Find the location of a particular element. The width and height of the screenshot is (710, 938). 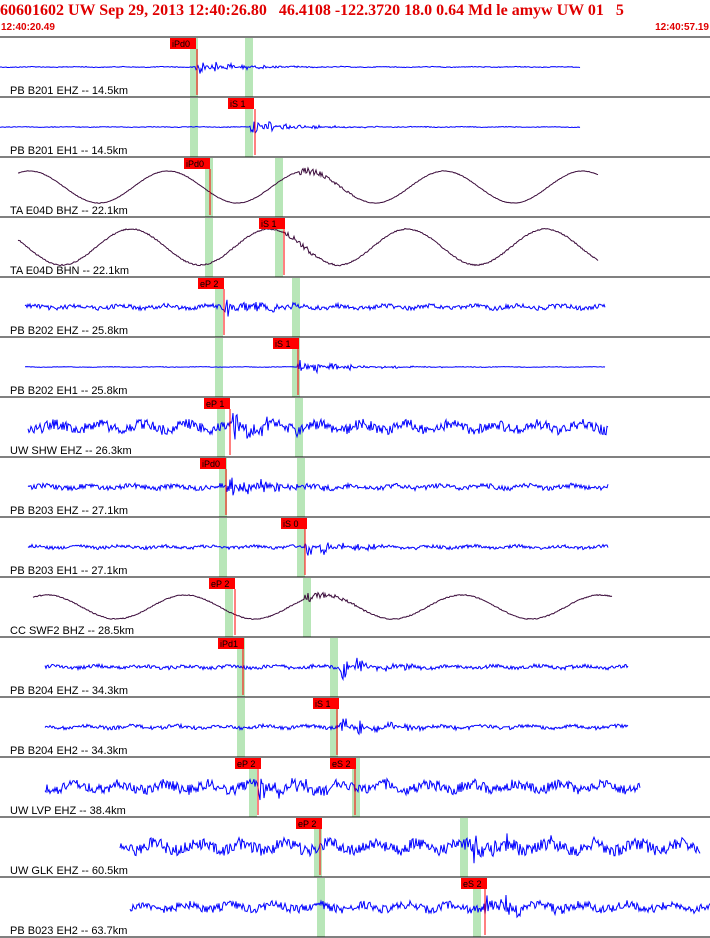

trace-row: iPd1 PB B204 EHZ -- 34.3km is located at coordinates (355, 666).